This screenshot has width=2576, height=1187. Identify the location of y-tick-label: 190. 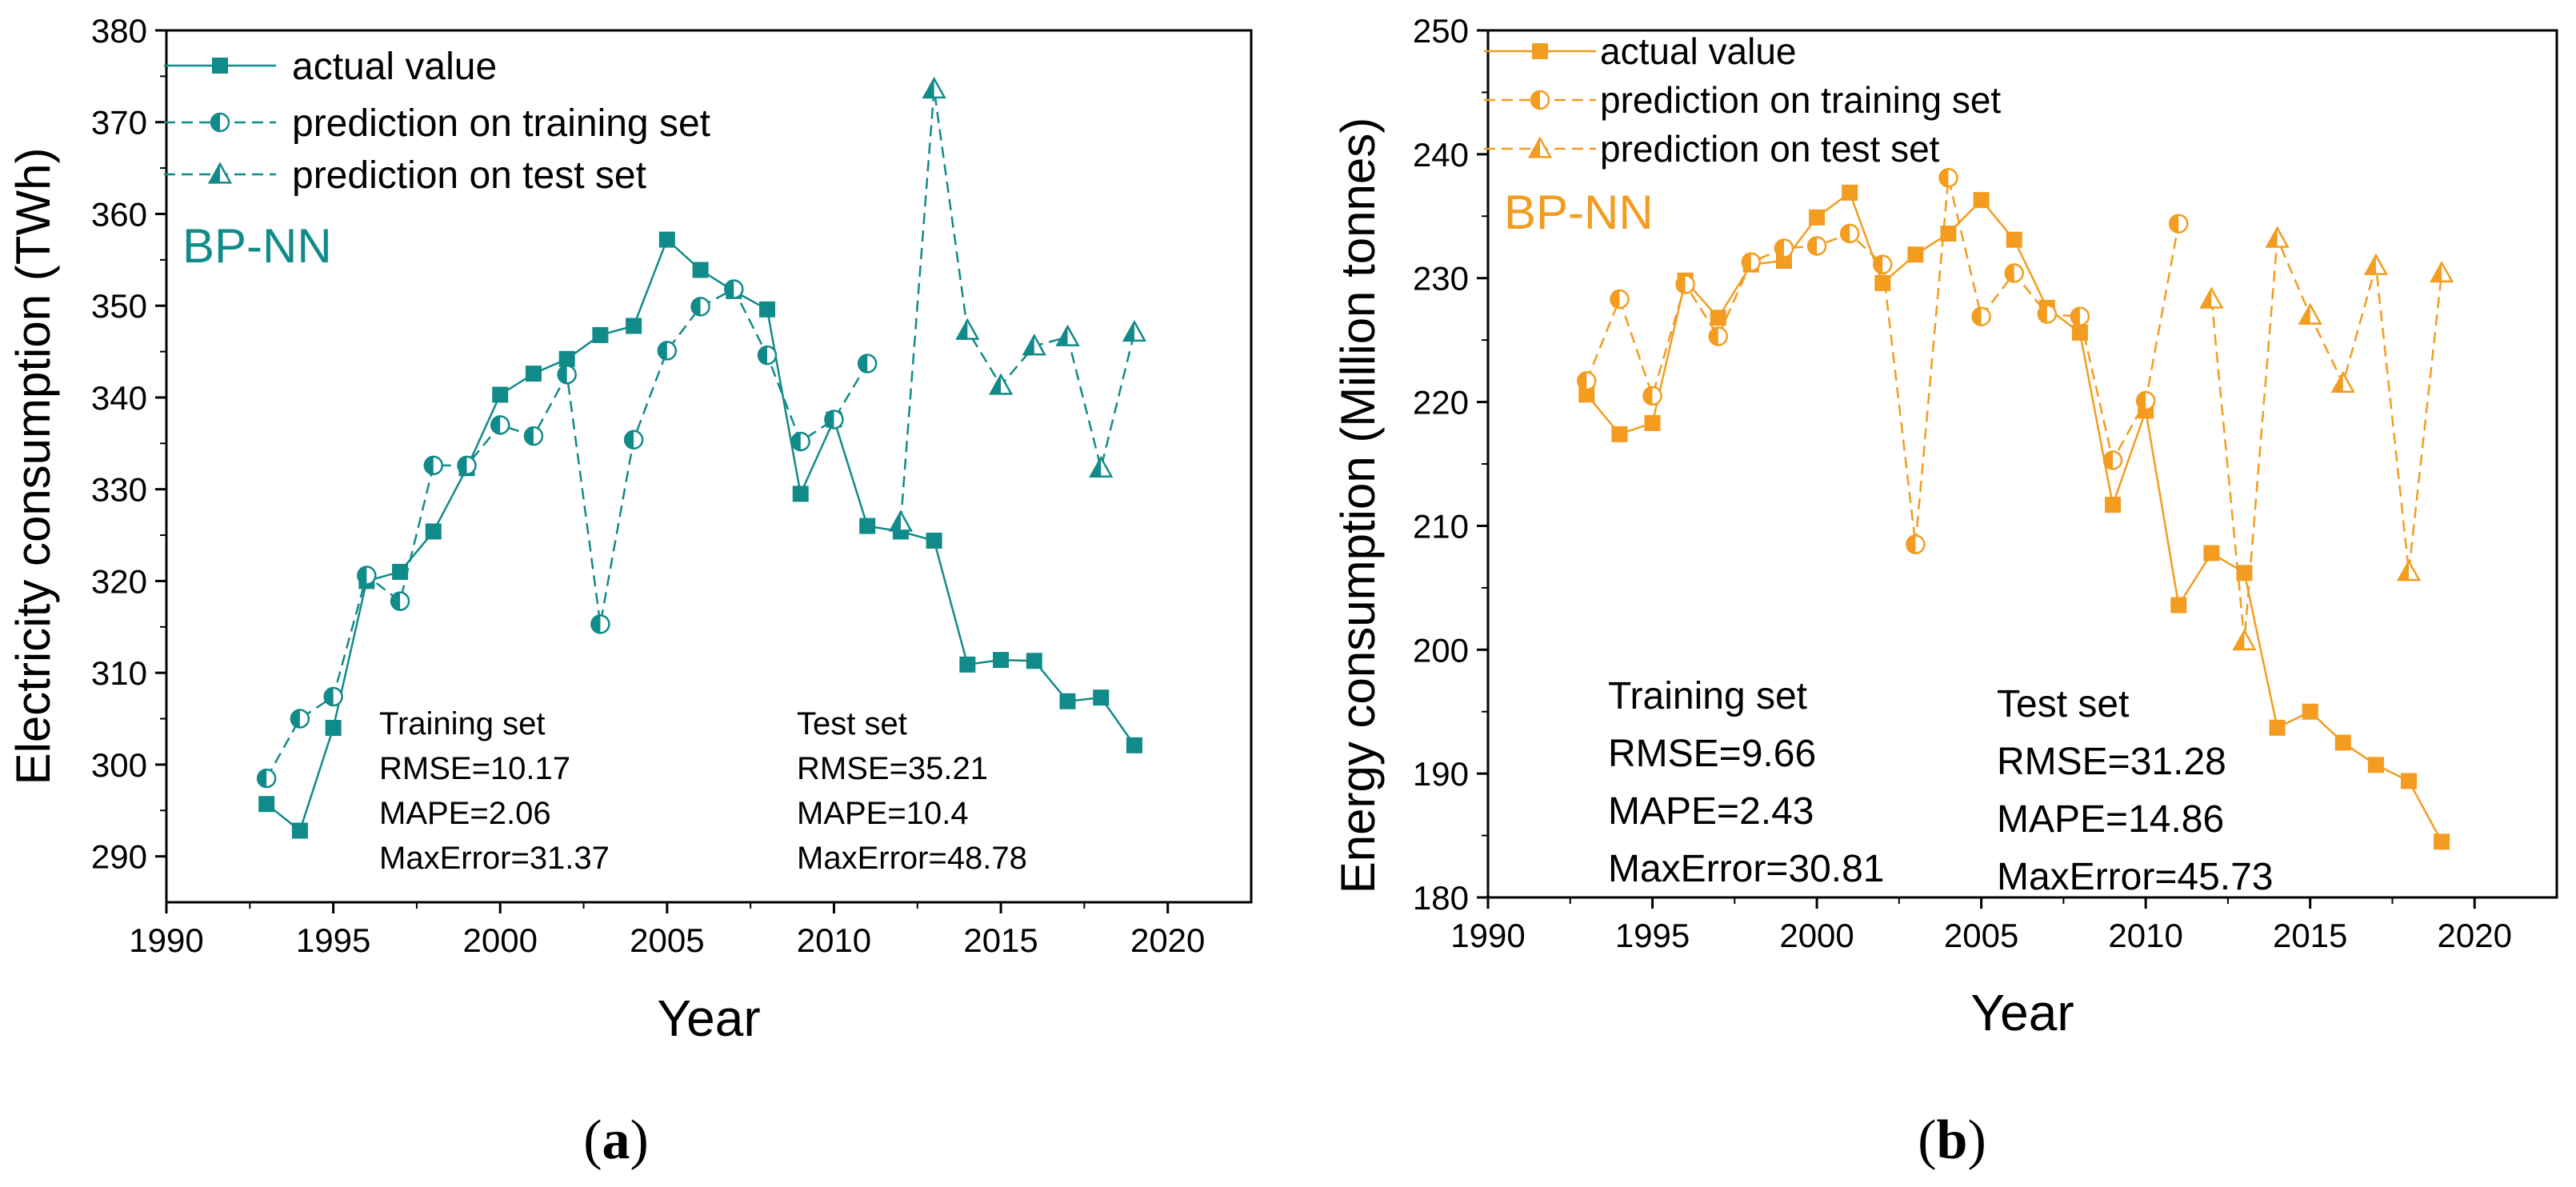
(1441, 774).